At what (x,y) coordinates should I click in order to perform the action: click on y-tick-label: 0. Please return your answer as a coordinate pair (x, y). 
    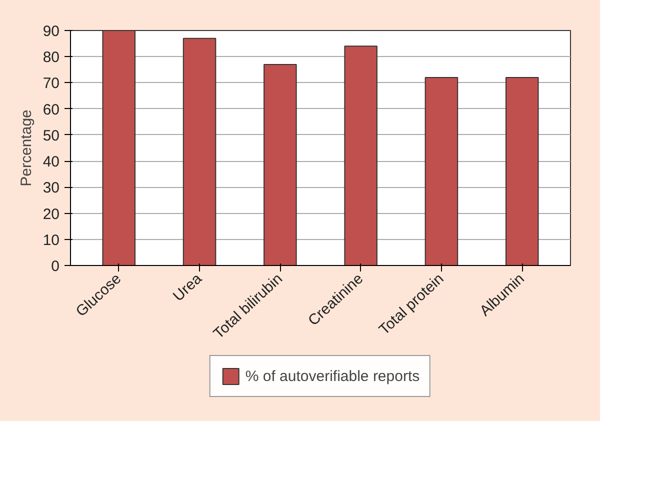
    Looking at the image, I should click on (55, 266).